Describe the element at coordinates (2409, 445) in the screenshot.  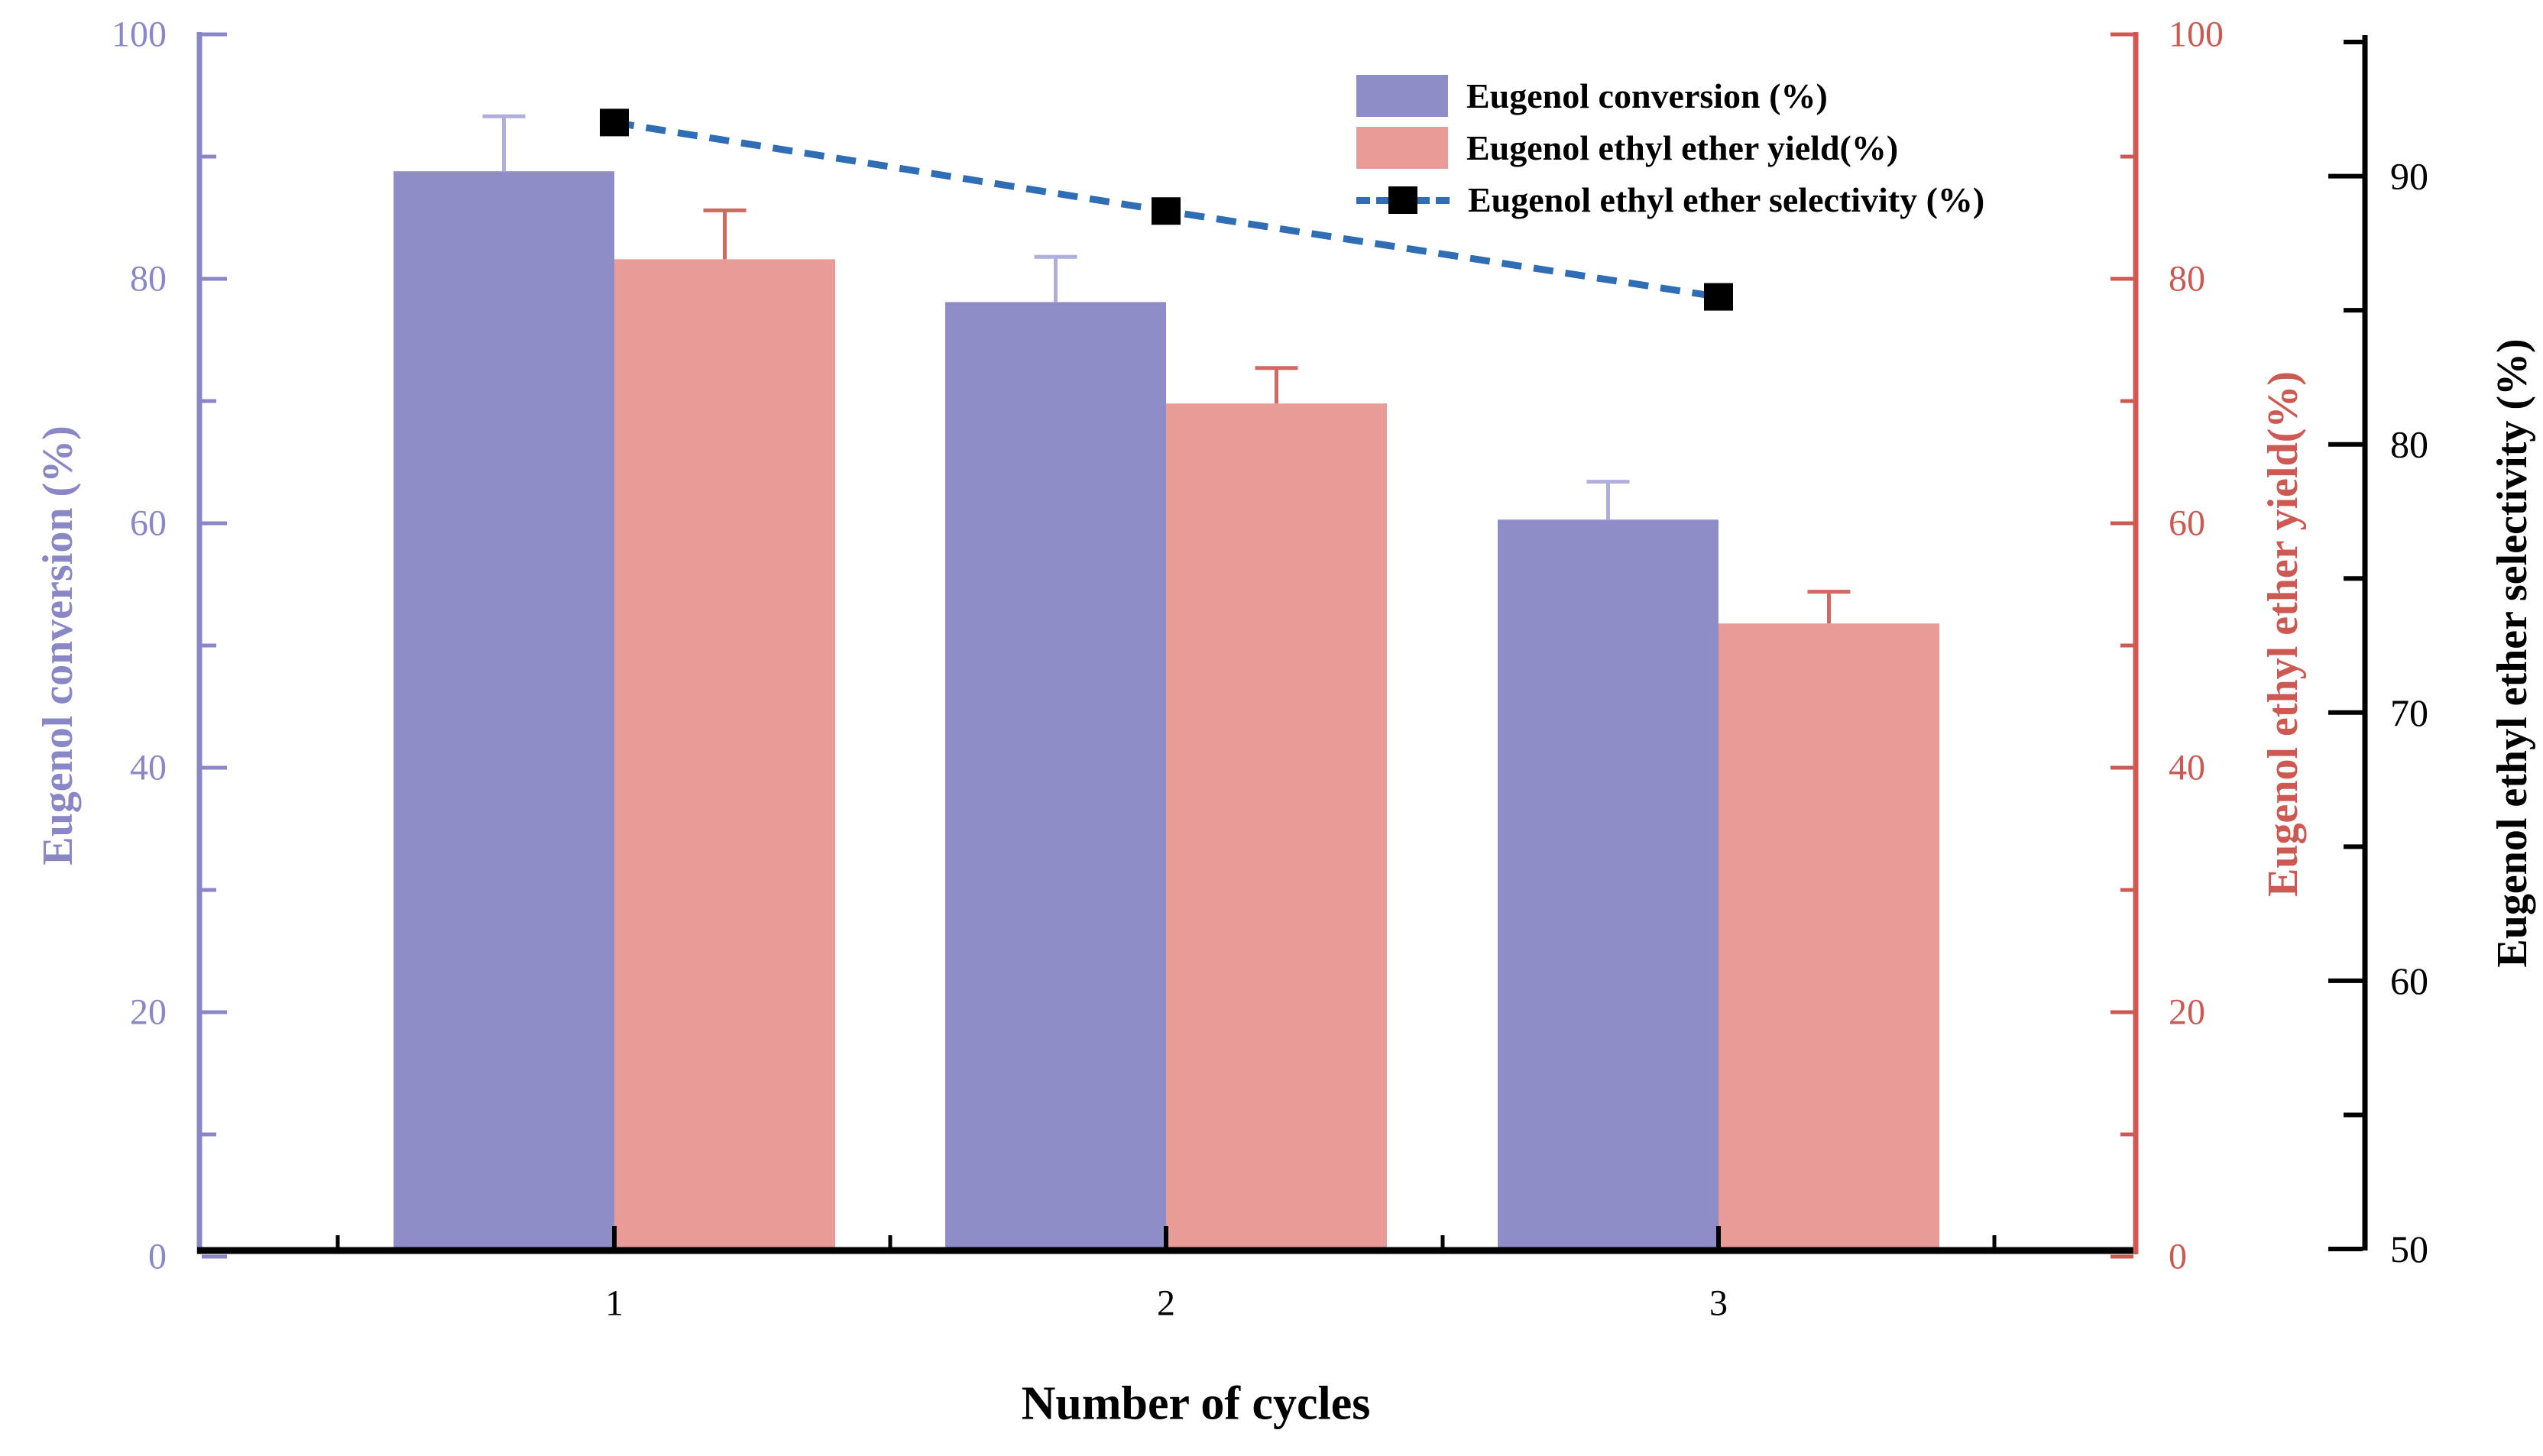
I see `far-right-axis-tick-label-80: 80` at that location.